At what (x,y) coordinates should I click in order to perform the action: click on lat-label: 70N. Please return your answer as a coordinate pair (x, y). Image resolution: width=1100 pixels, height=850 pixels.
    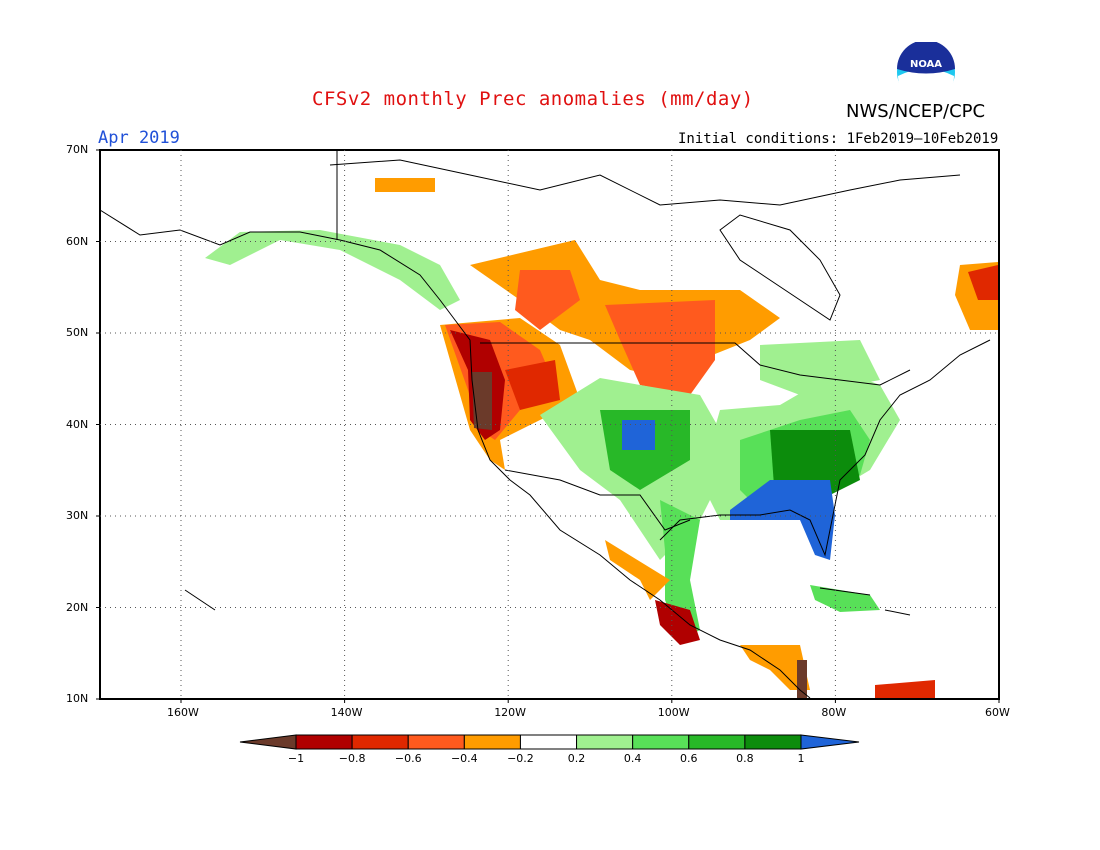
    Looking at the image, I should click on (77, 149).